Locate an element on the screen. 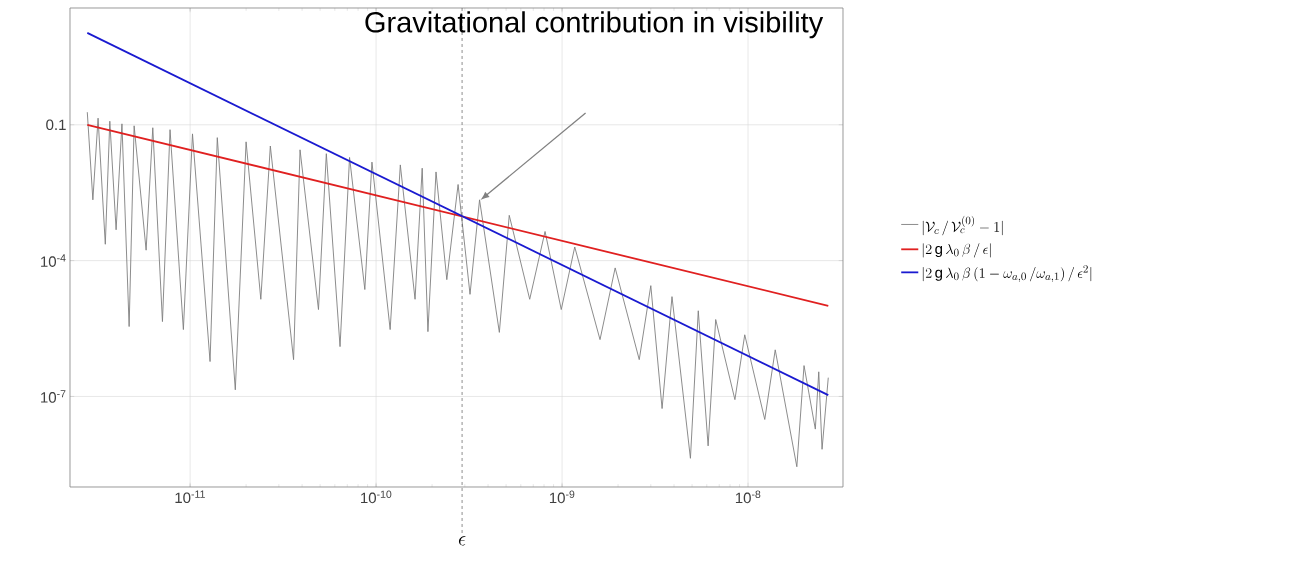  legend-label: $|\mathcal{V}_c \,/\, \mathcal{V}_c^{(0)} - 1|$ is located at coordinates (962, 225).